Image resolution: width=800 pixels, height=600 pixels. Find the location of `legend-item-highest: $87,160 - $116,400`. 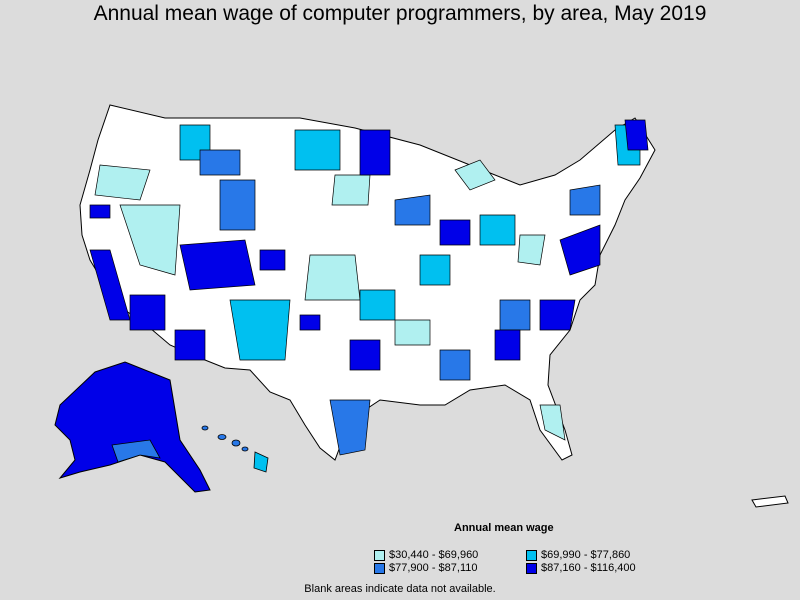

legend-item-highest: $87,160 - $116,400 is located at coordinates (581, 568).